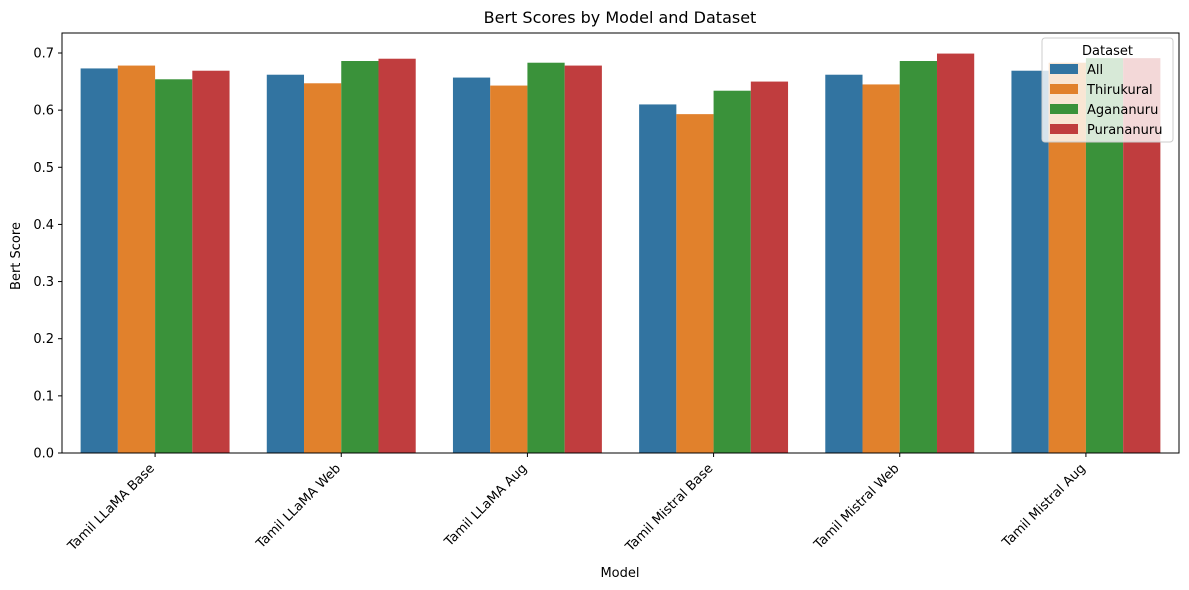 This screenshot has width=1189, height=590. I want to click on y-tick-label: 0.0, so click(43, 454).